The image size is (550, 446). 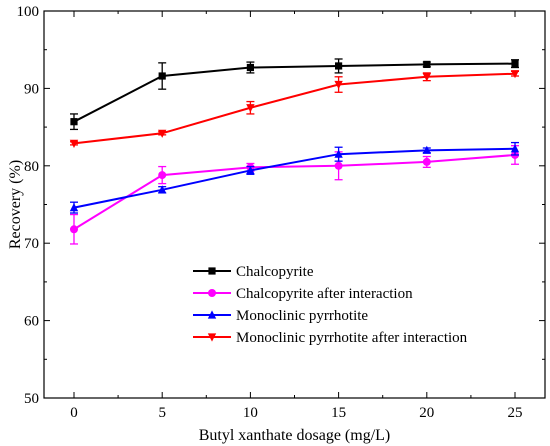 I want to click on legend-label: Chalcopyrite after interaction, so click(x=324, y=294).